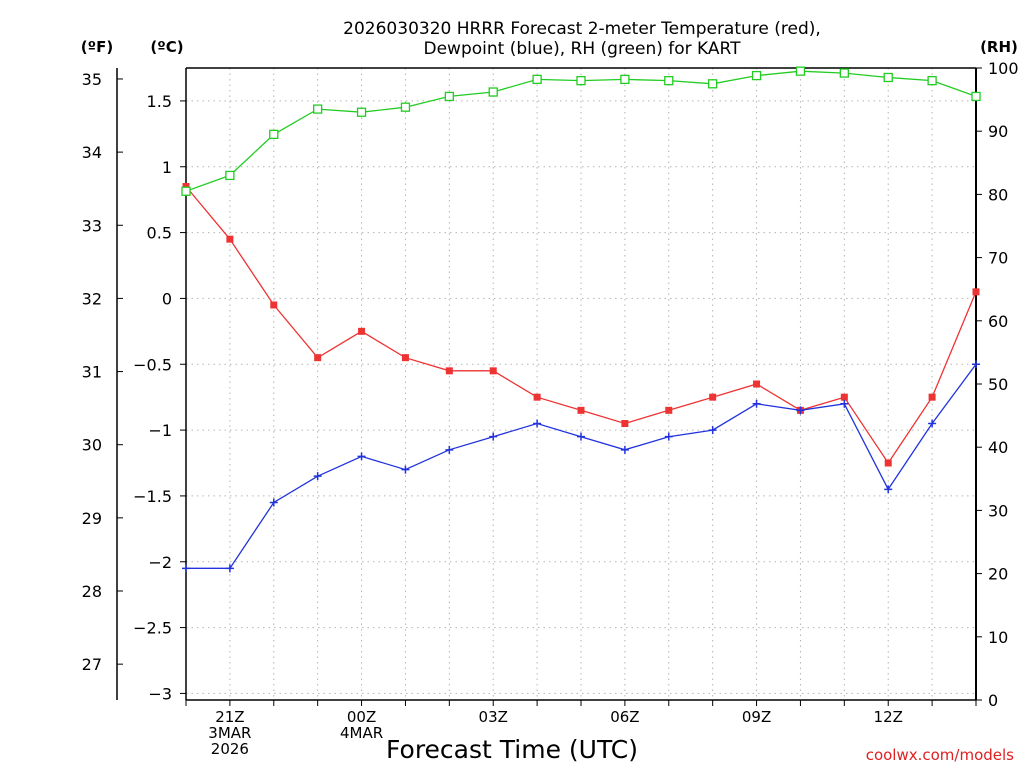  I want to click on fahrenheit-tick-label: 34, so click(92, 152).